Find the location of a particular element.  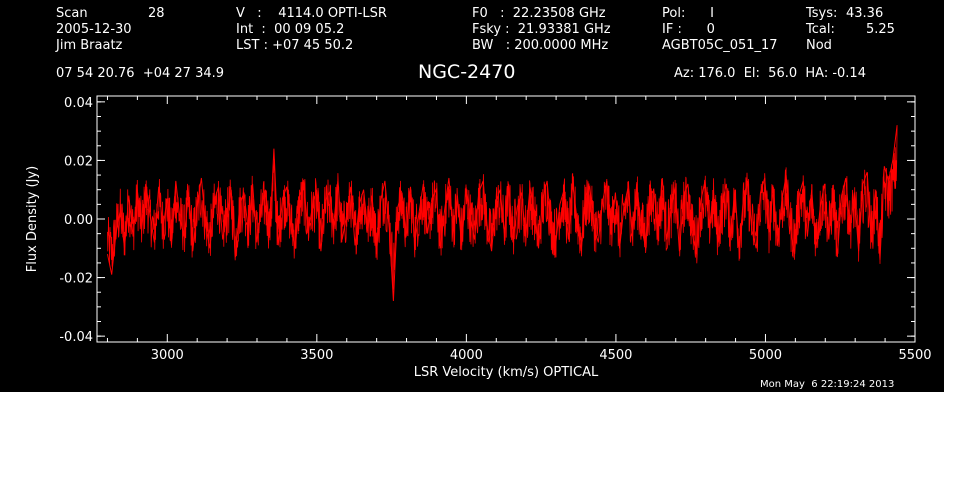

obs-date: 2005-12-30 is located at coordinates (94, 29).